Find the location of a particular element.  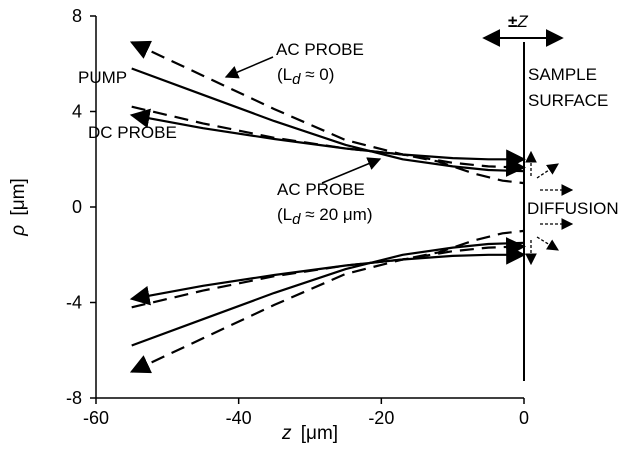

series-line-ac-probe-ld20-mirror is located at coordinates (328, 269).